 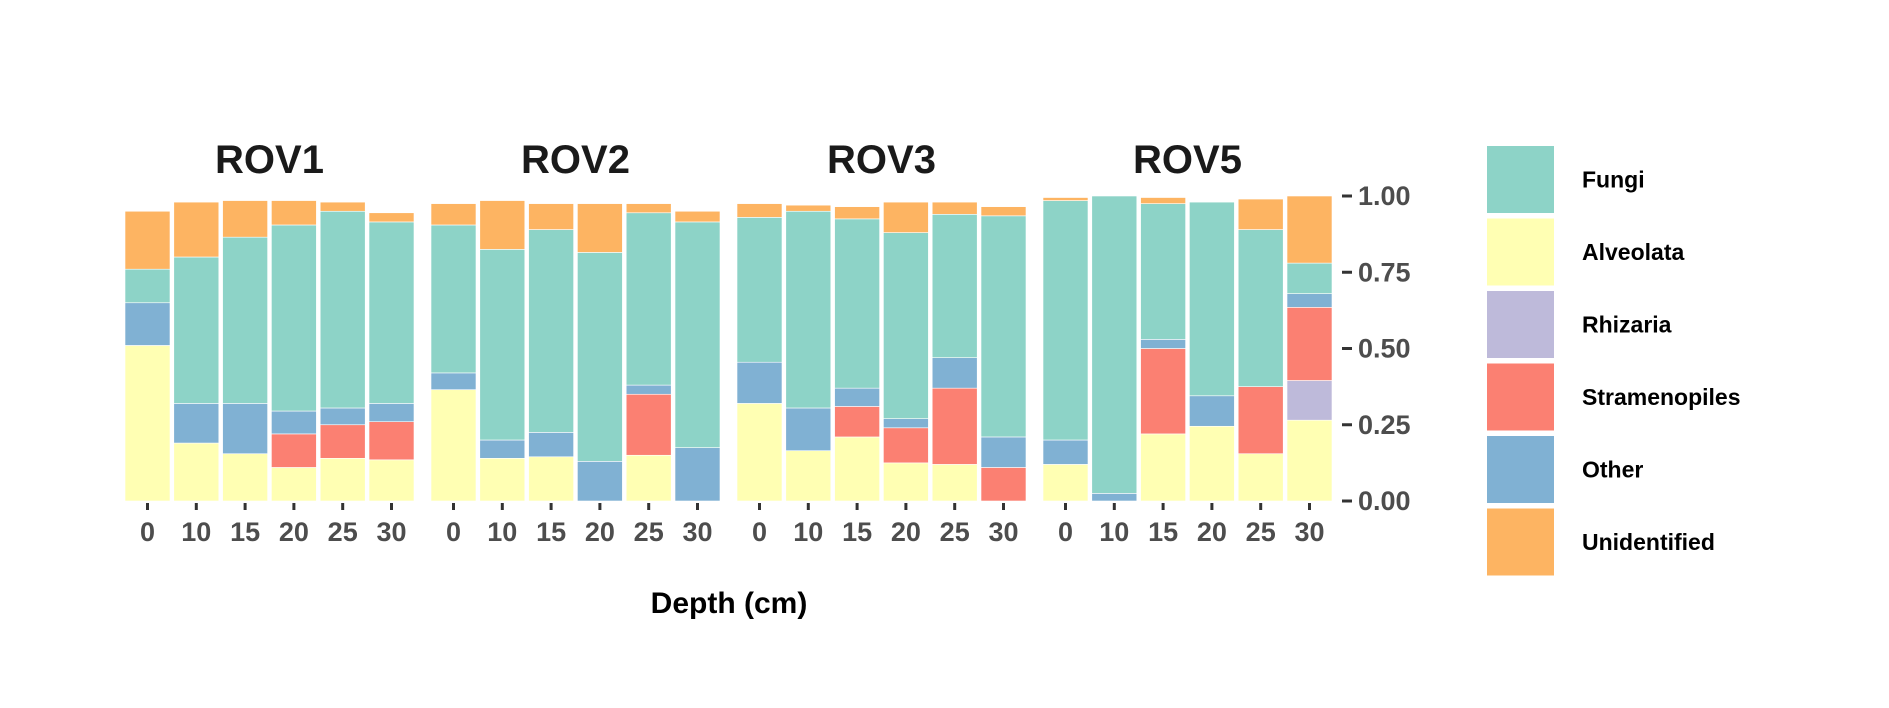 I want to click on legend-item-stramenopiles: Stramenopiles, so click(x=1614, y=397).